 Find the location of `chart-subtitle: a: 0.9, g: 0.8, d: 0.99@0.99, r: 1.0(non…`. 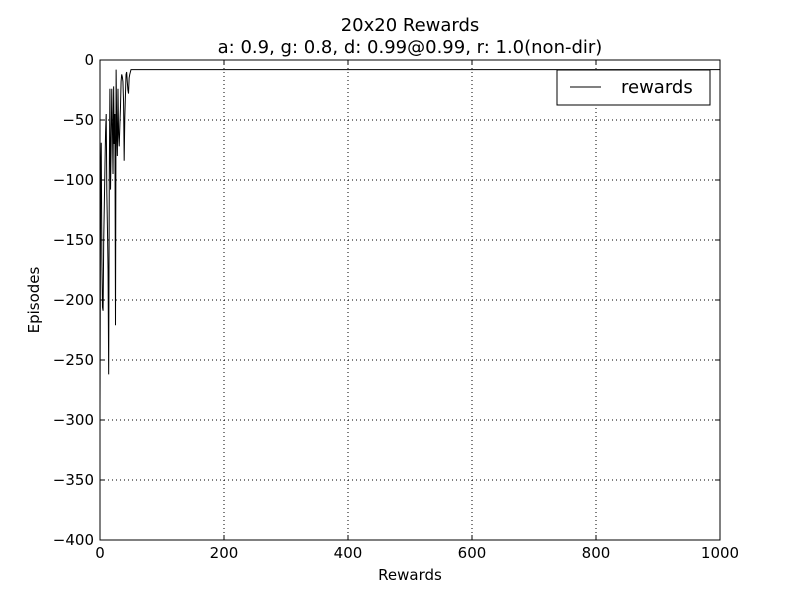

chart-subtitle: a: 0.9, g: 0.8, d: 0.99@0.99, r: 1.0(non… is located at coordinates (410, 47).